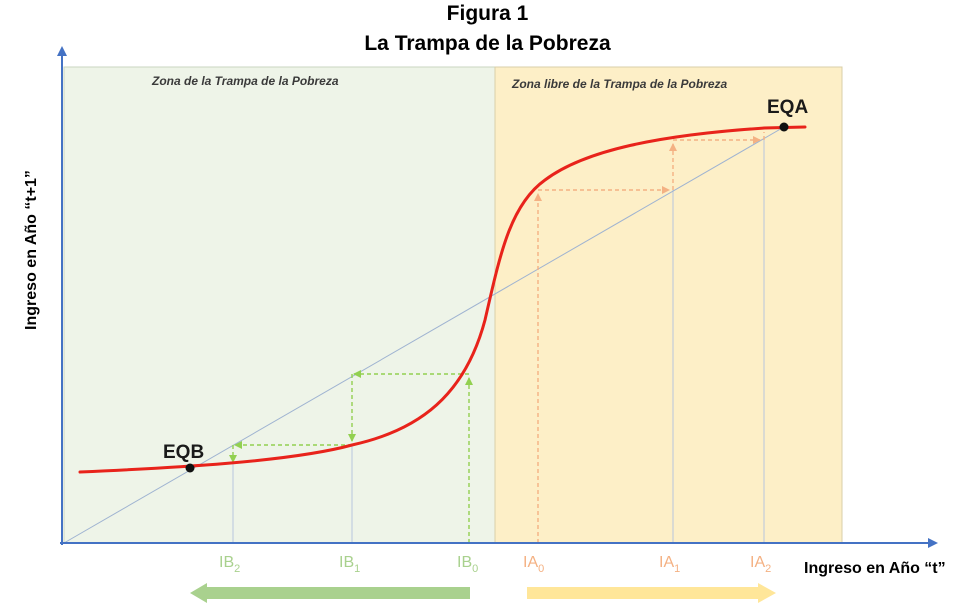 This screenshot has width=975, height=608. Describe the element at coordinates (349, 564) in the screenshot. I see `tick-ib1: IB1` at that location.